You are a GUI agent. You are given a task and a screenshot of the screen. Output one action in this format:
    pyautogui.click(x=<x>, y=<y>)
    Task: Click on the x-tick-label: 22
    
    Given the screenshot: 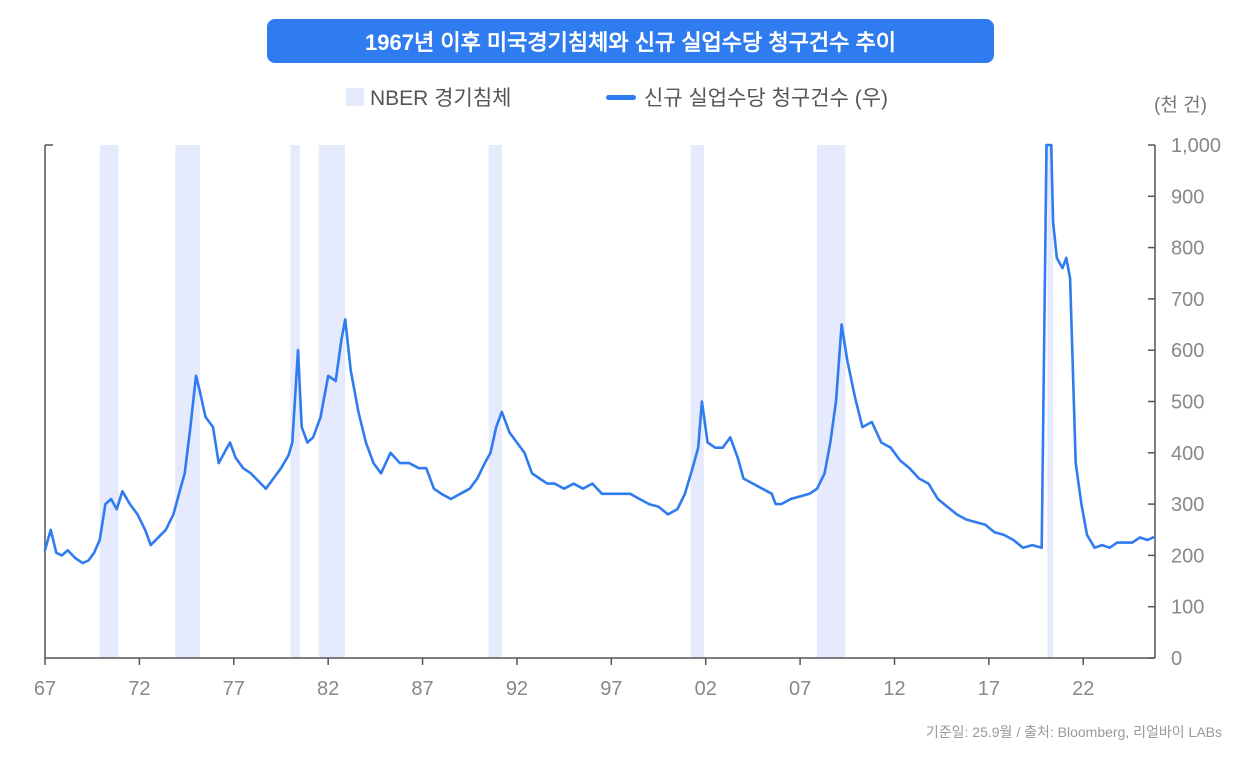 What is the action you would take?
    pyautogui.click(x=1083, y=689)
    